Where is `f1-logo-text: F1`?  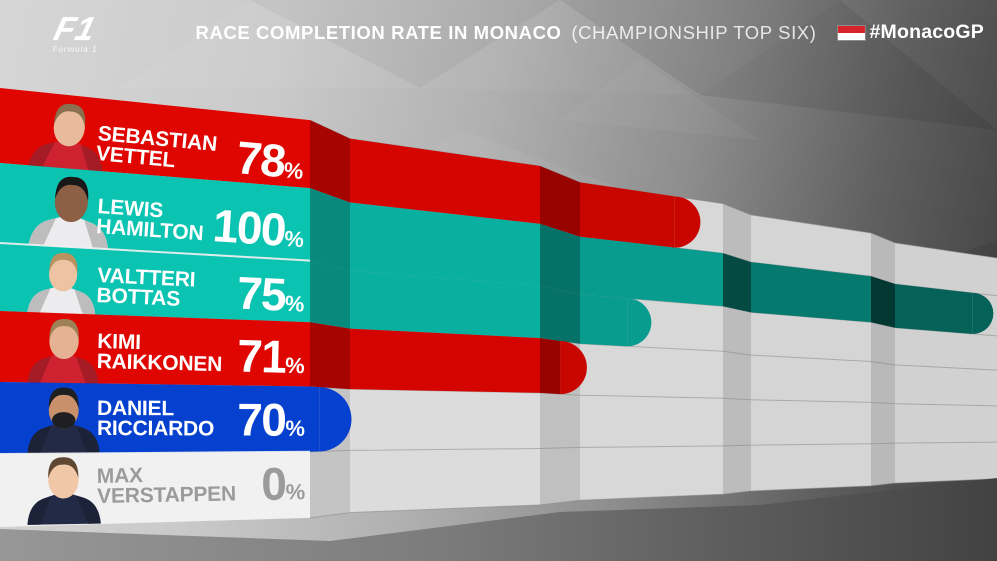 f1-logo-text: F1 is located at coordinates (75, 28).